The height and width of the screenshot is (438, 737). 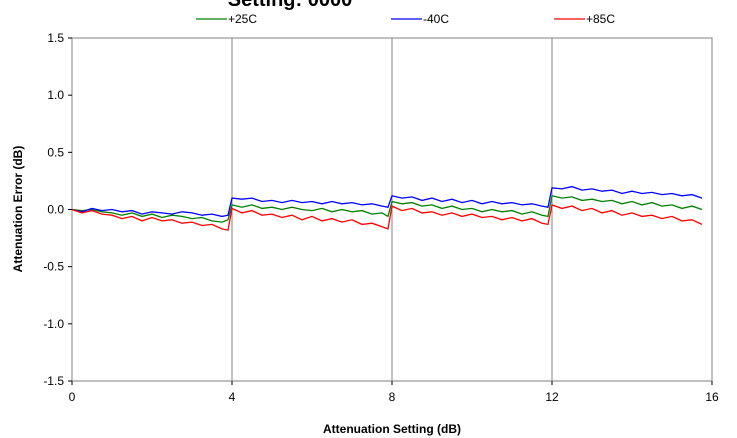 I want to click on y-axis-label: Attenuation Error (dB), so click(x=18, y=209).